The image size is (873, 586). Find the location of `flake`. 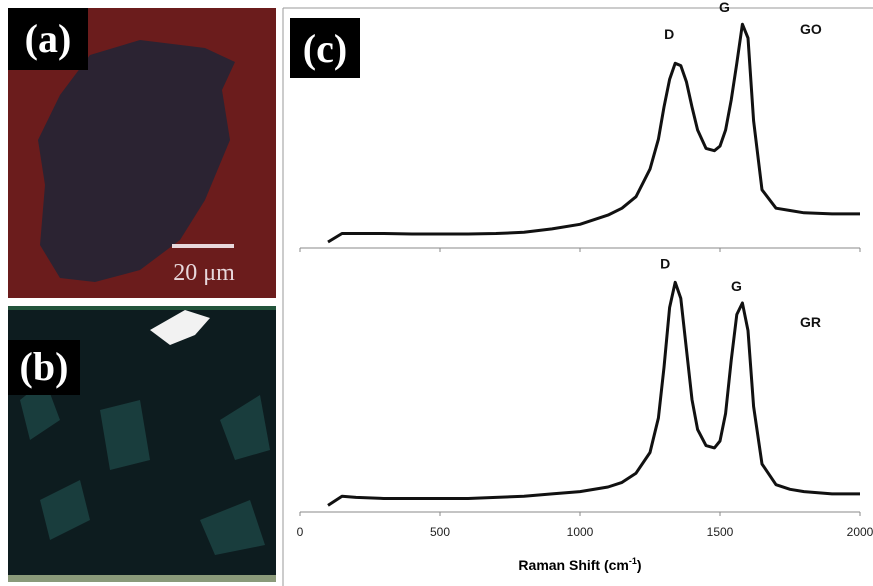

flake is located at coordinates (136, 161).